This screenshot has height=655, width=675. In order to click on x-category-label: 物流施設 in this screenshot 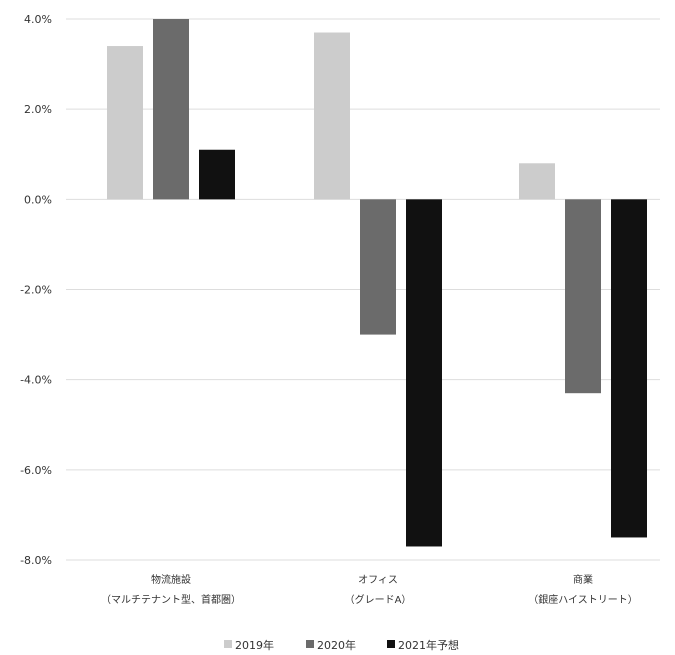, I will do `click(171, 579)`.